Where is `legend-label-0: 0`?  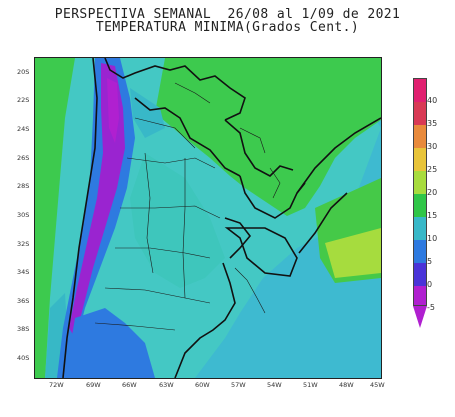
legend-label-0: 0 is located at coordinates (430, 284).